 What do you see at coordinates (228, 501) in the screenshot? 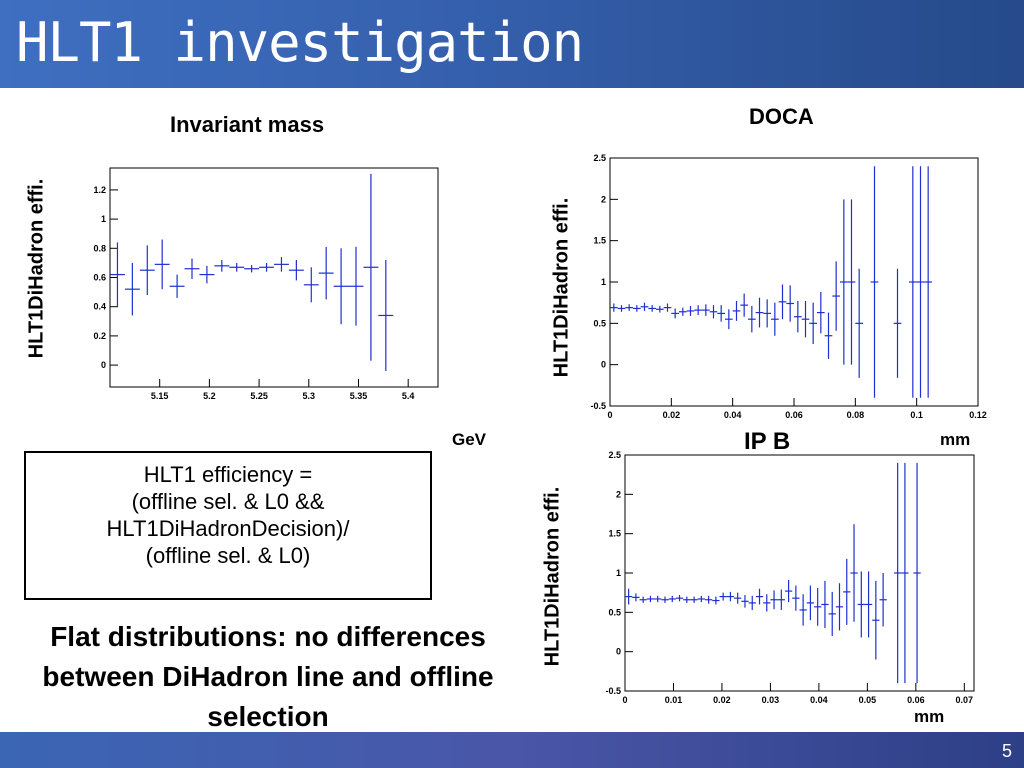
I see `efficiency-line-2: (offline sel. & L0 &&` at bounding box center [228, 501].